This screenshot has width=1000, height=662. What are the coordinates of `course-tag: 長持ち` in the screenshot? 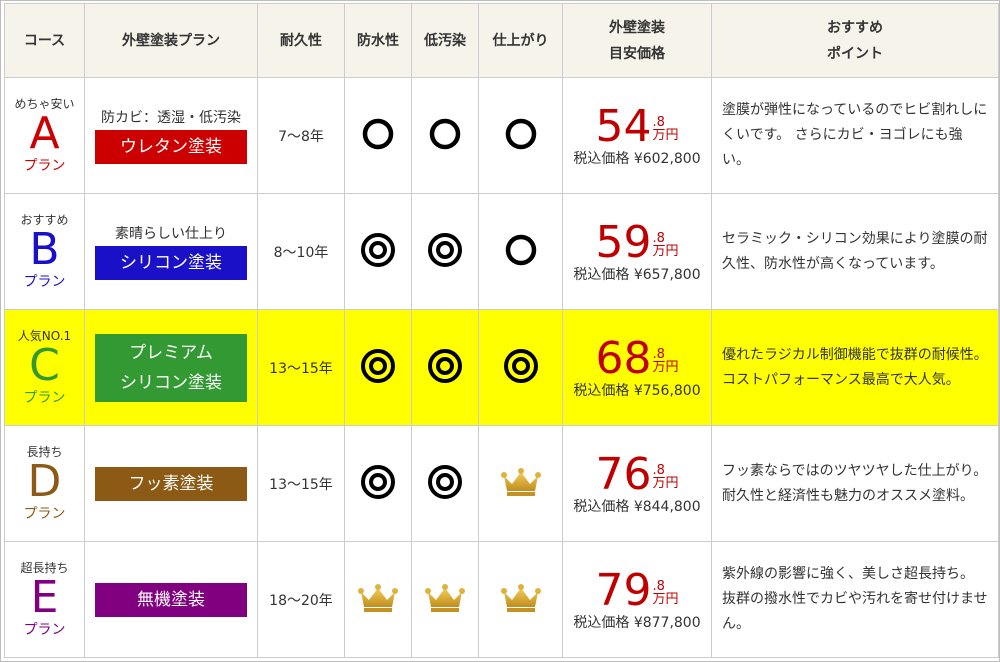 It's located at (44, 451).